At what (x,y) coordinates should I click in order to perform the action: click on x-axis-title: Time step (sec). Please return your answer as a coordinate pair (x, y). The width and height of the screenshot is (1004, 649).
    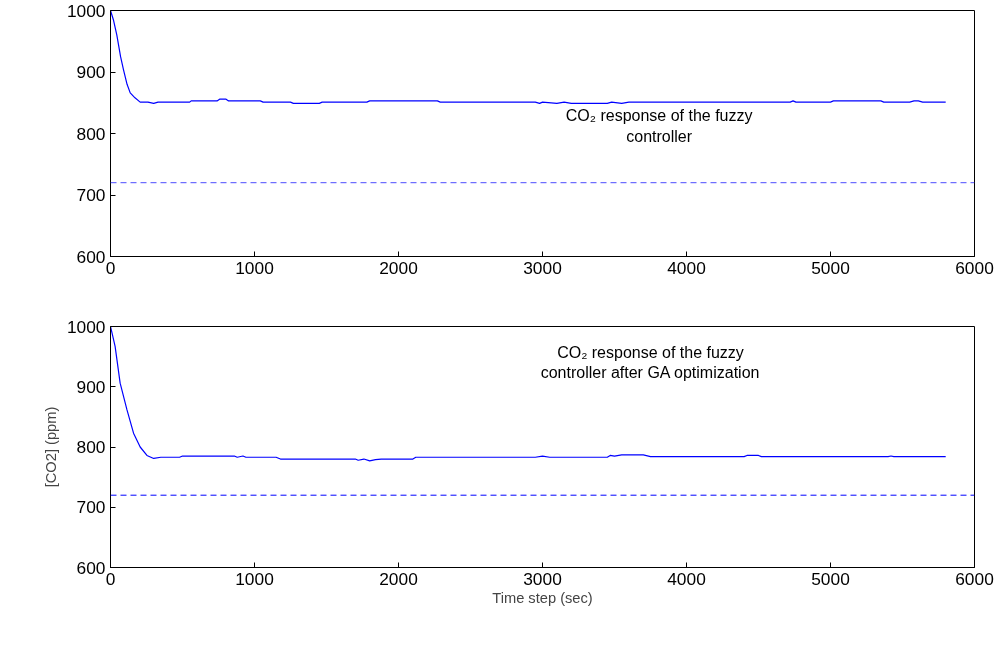
    Looking at the image, I should click on (542, 597).